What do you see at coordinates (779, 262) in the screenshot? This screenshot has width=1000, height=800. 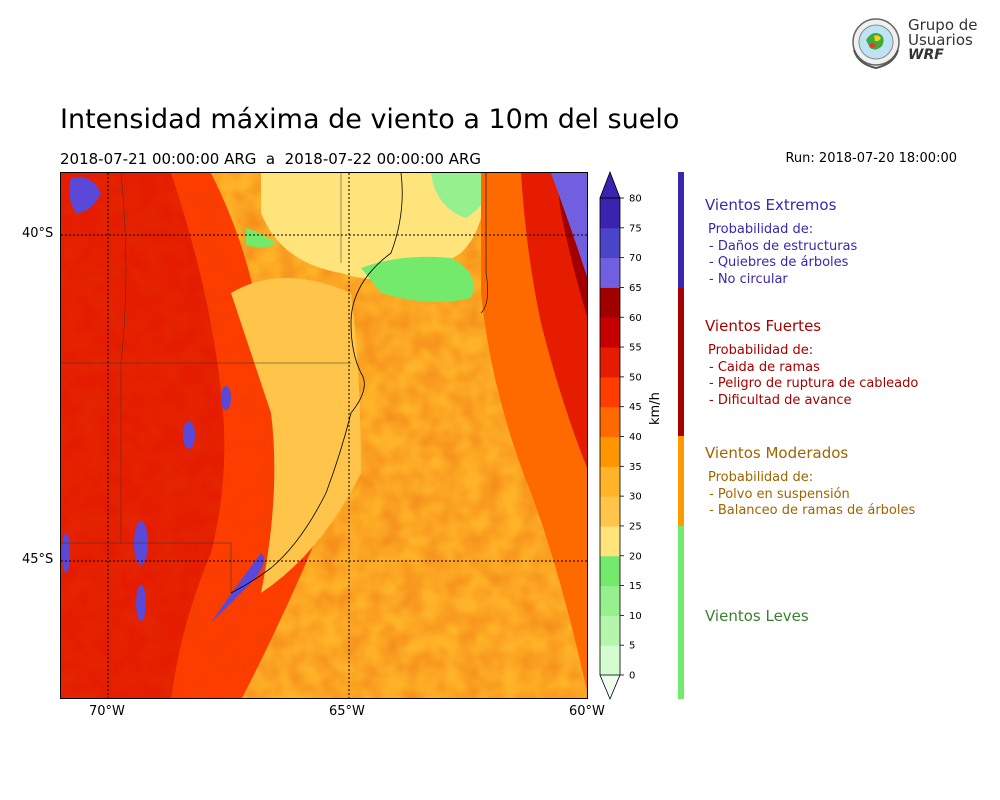 I see `category-item: - Quiebres de árboles` at bounding box center [779, 262].